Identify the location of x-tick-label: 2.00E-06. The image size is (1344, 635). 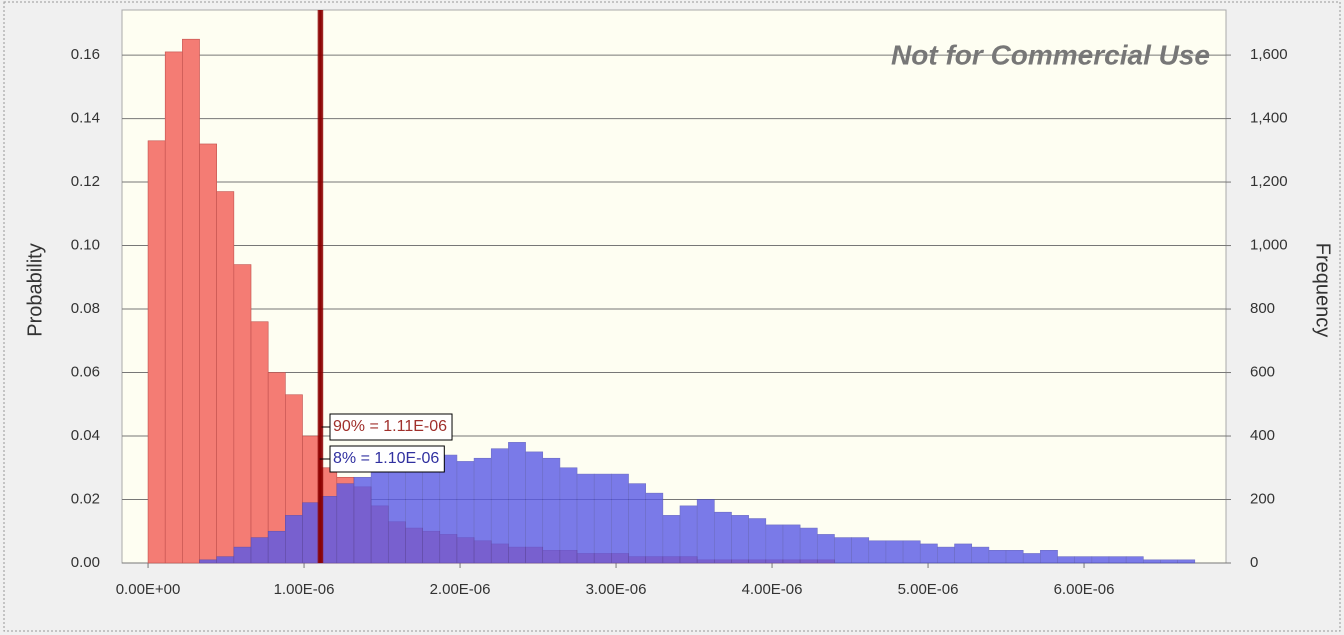
(460, 589).